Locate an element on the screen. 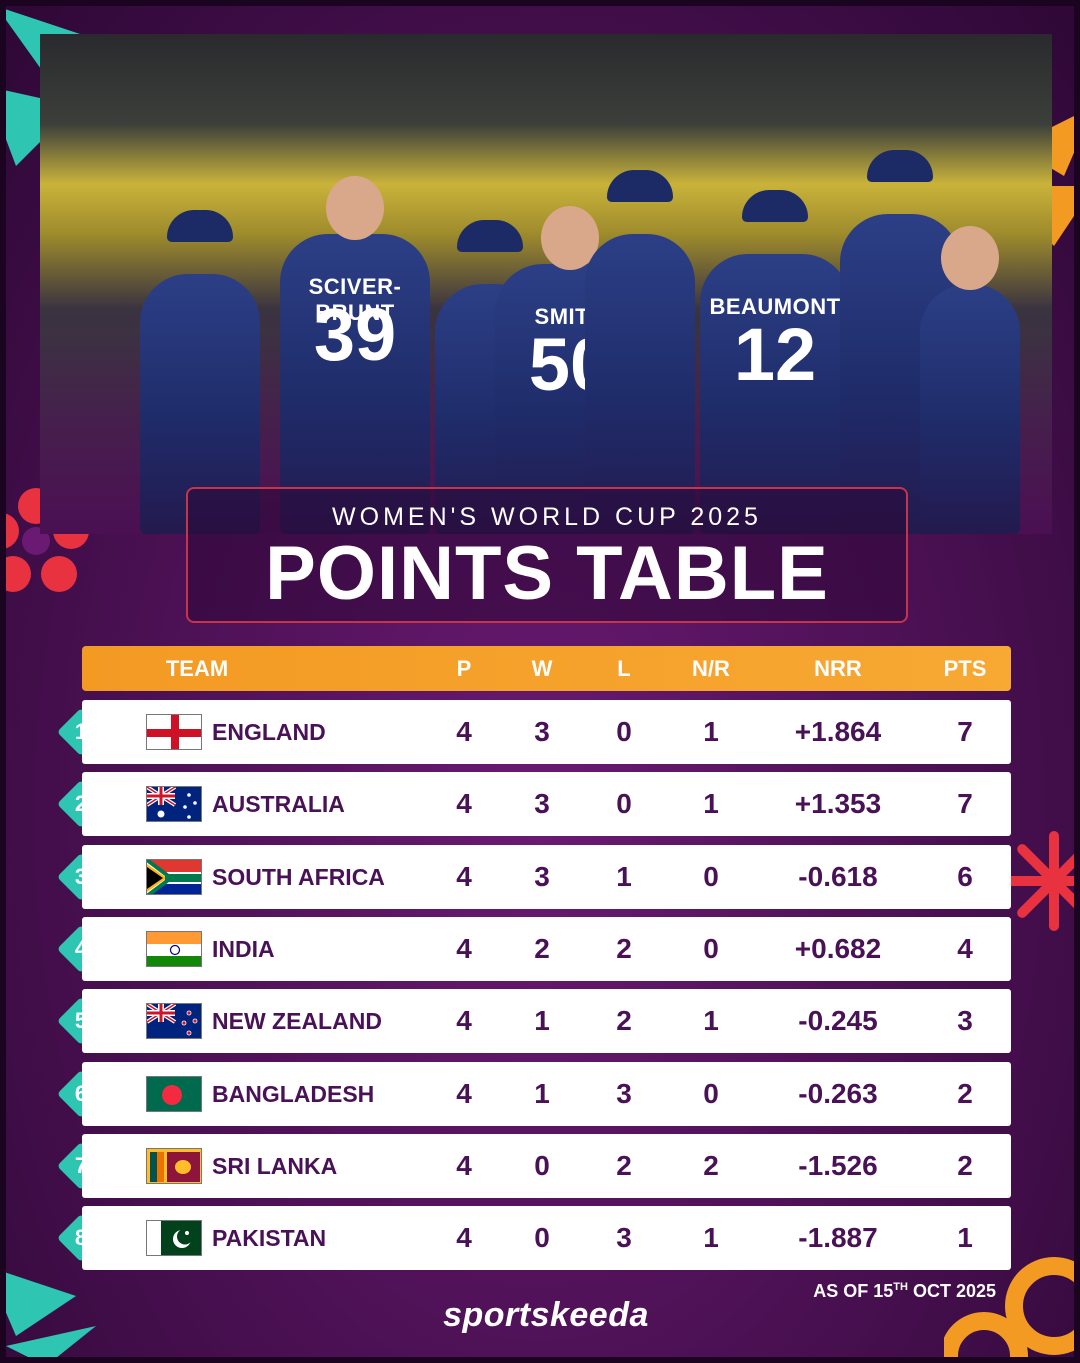 The image size is (1080, 1363). as-of-date: AS OF 15TH OCT 2025 is located at coordinates (904, 1291).